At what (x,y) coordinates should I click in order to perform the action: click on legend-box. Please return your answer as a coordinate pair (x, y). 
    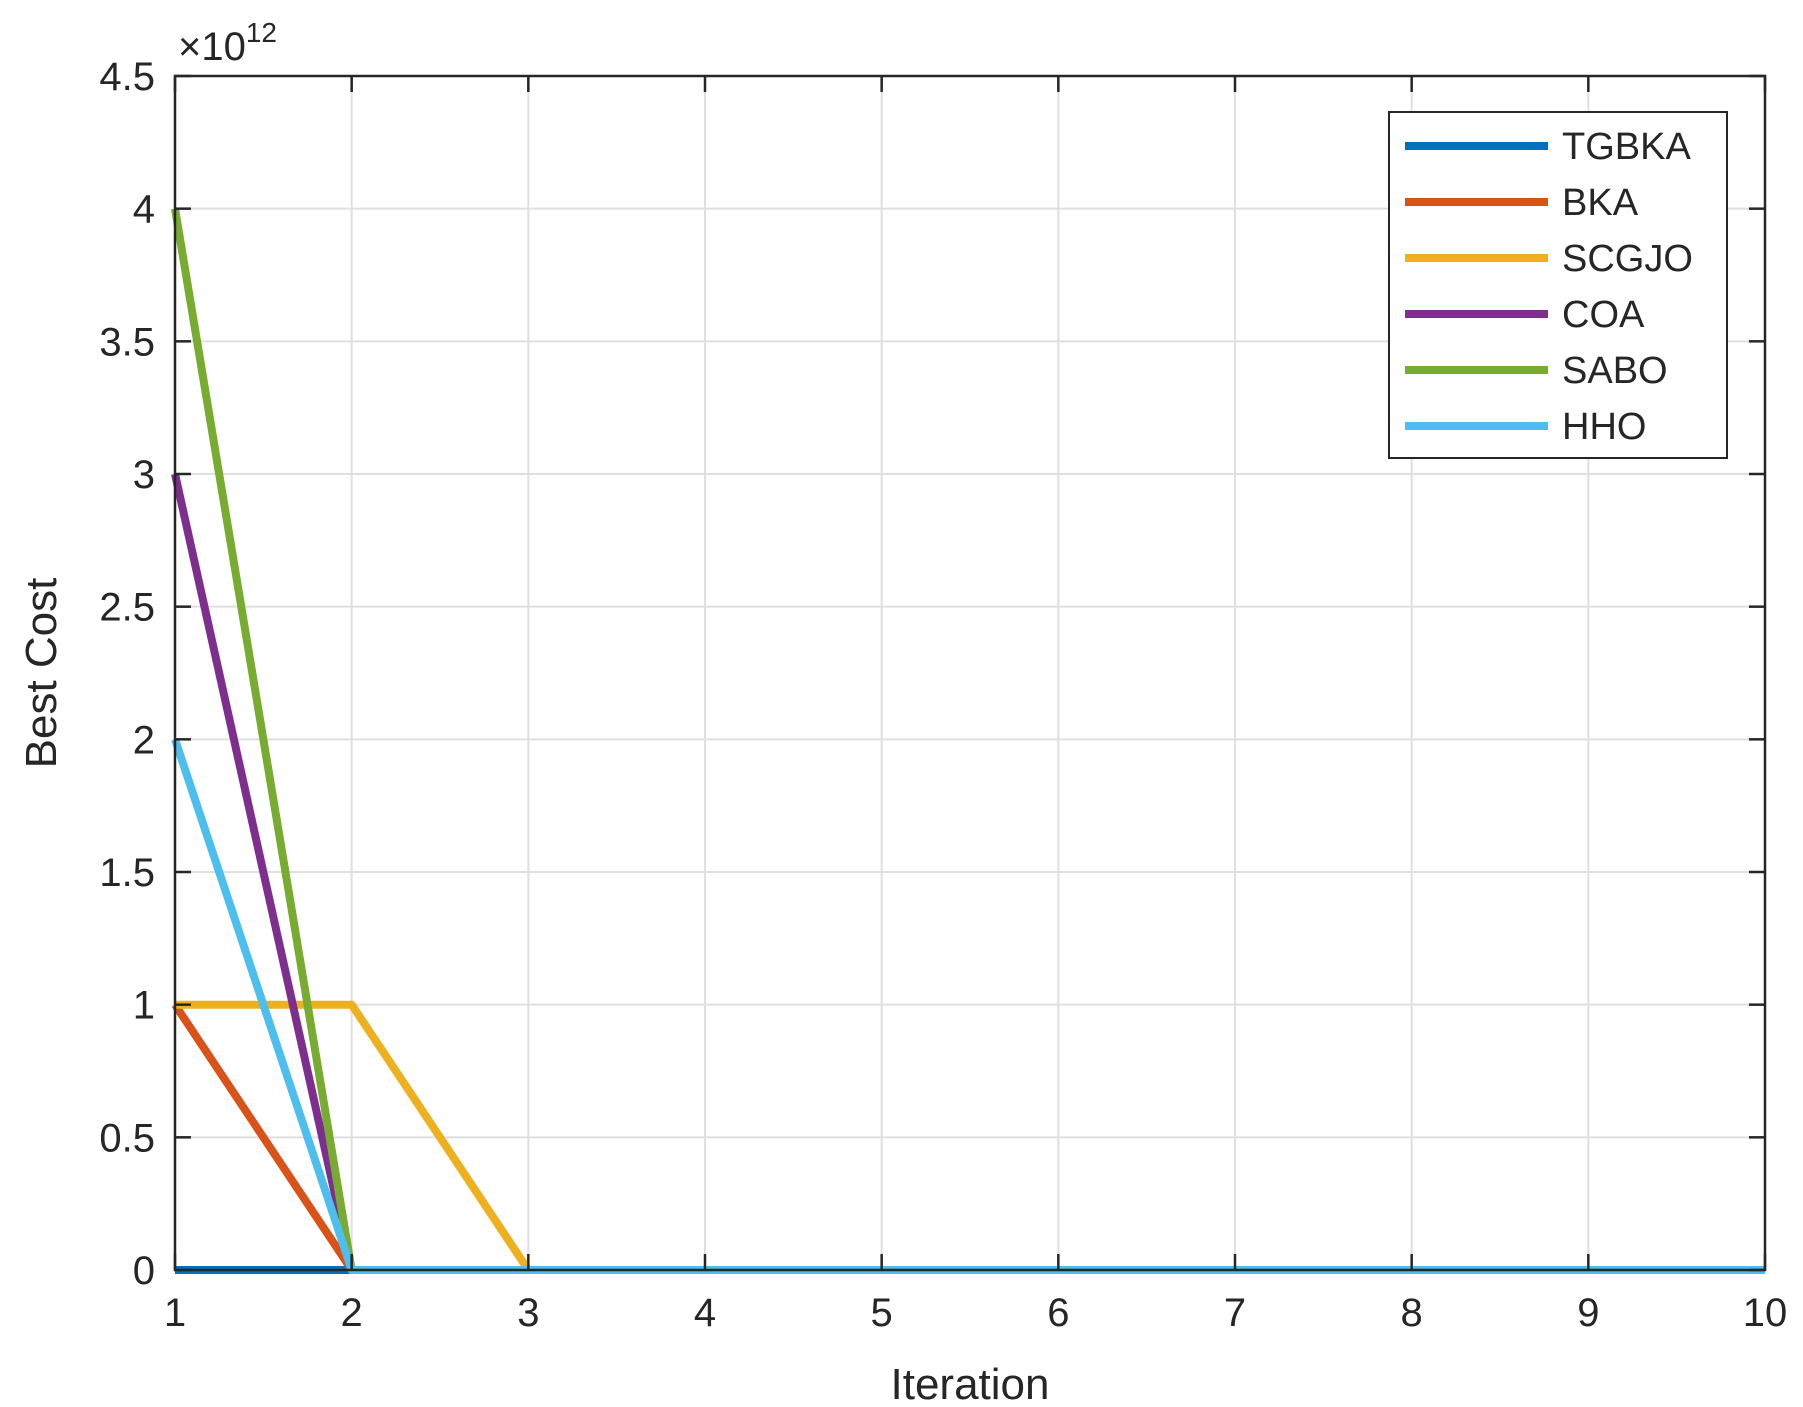
    Looking at the image, I should click on (1558, 285).